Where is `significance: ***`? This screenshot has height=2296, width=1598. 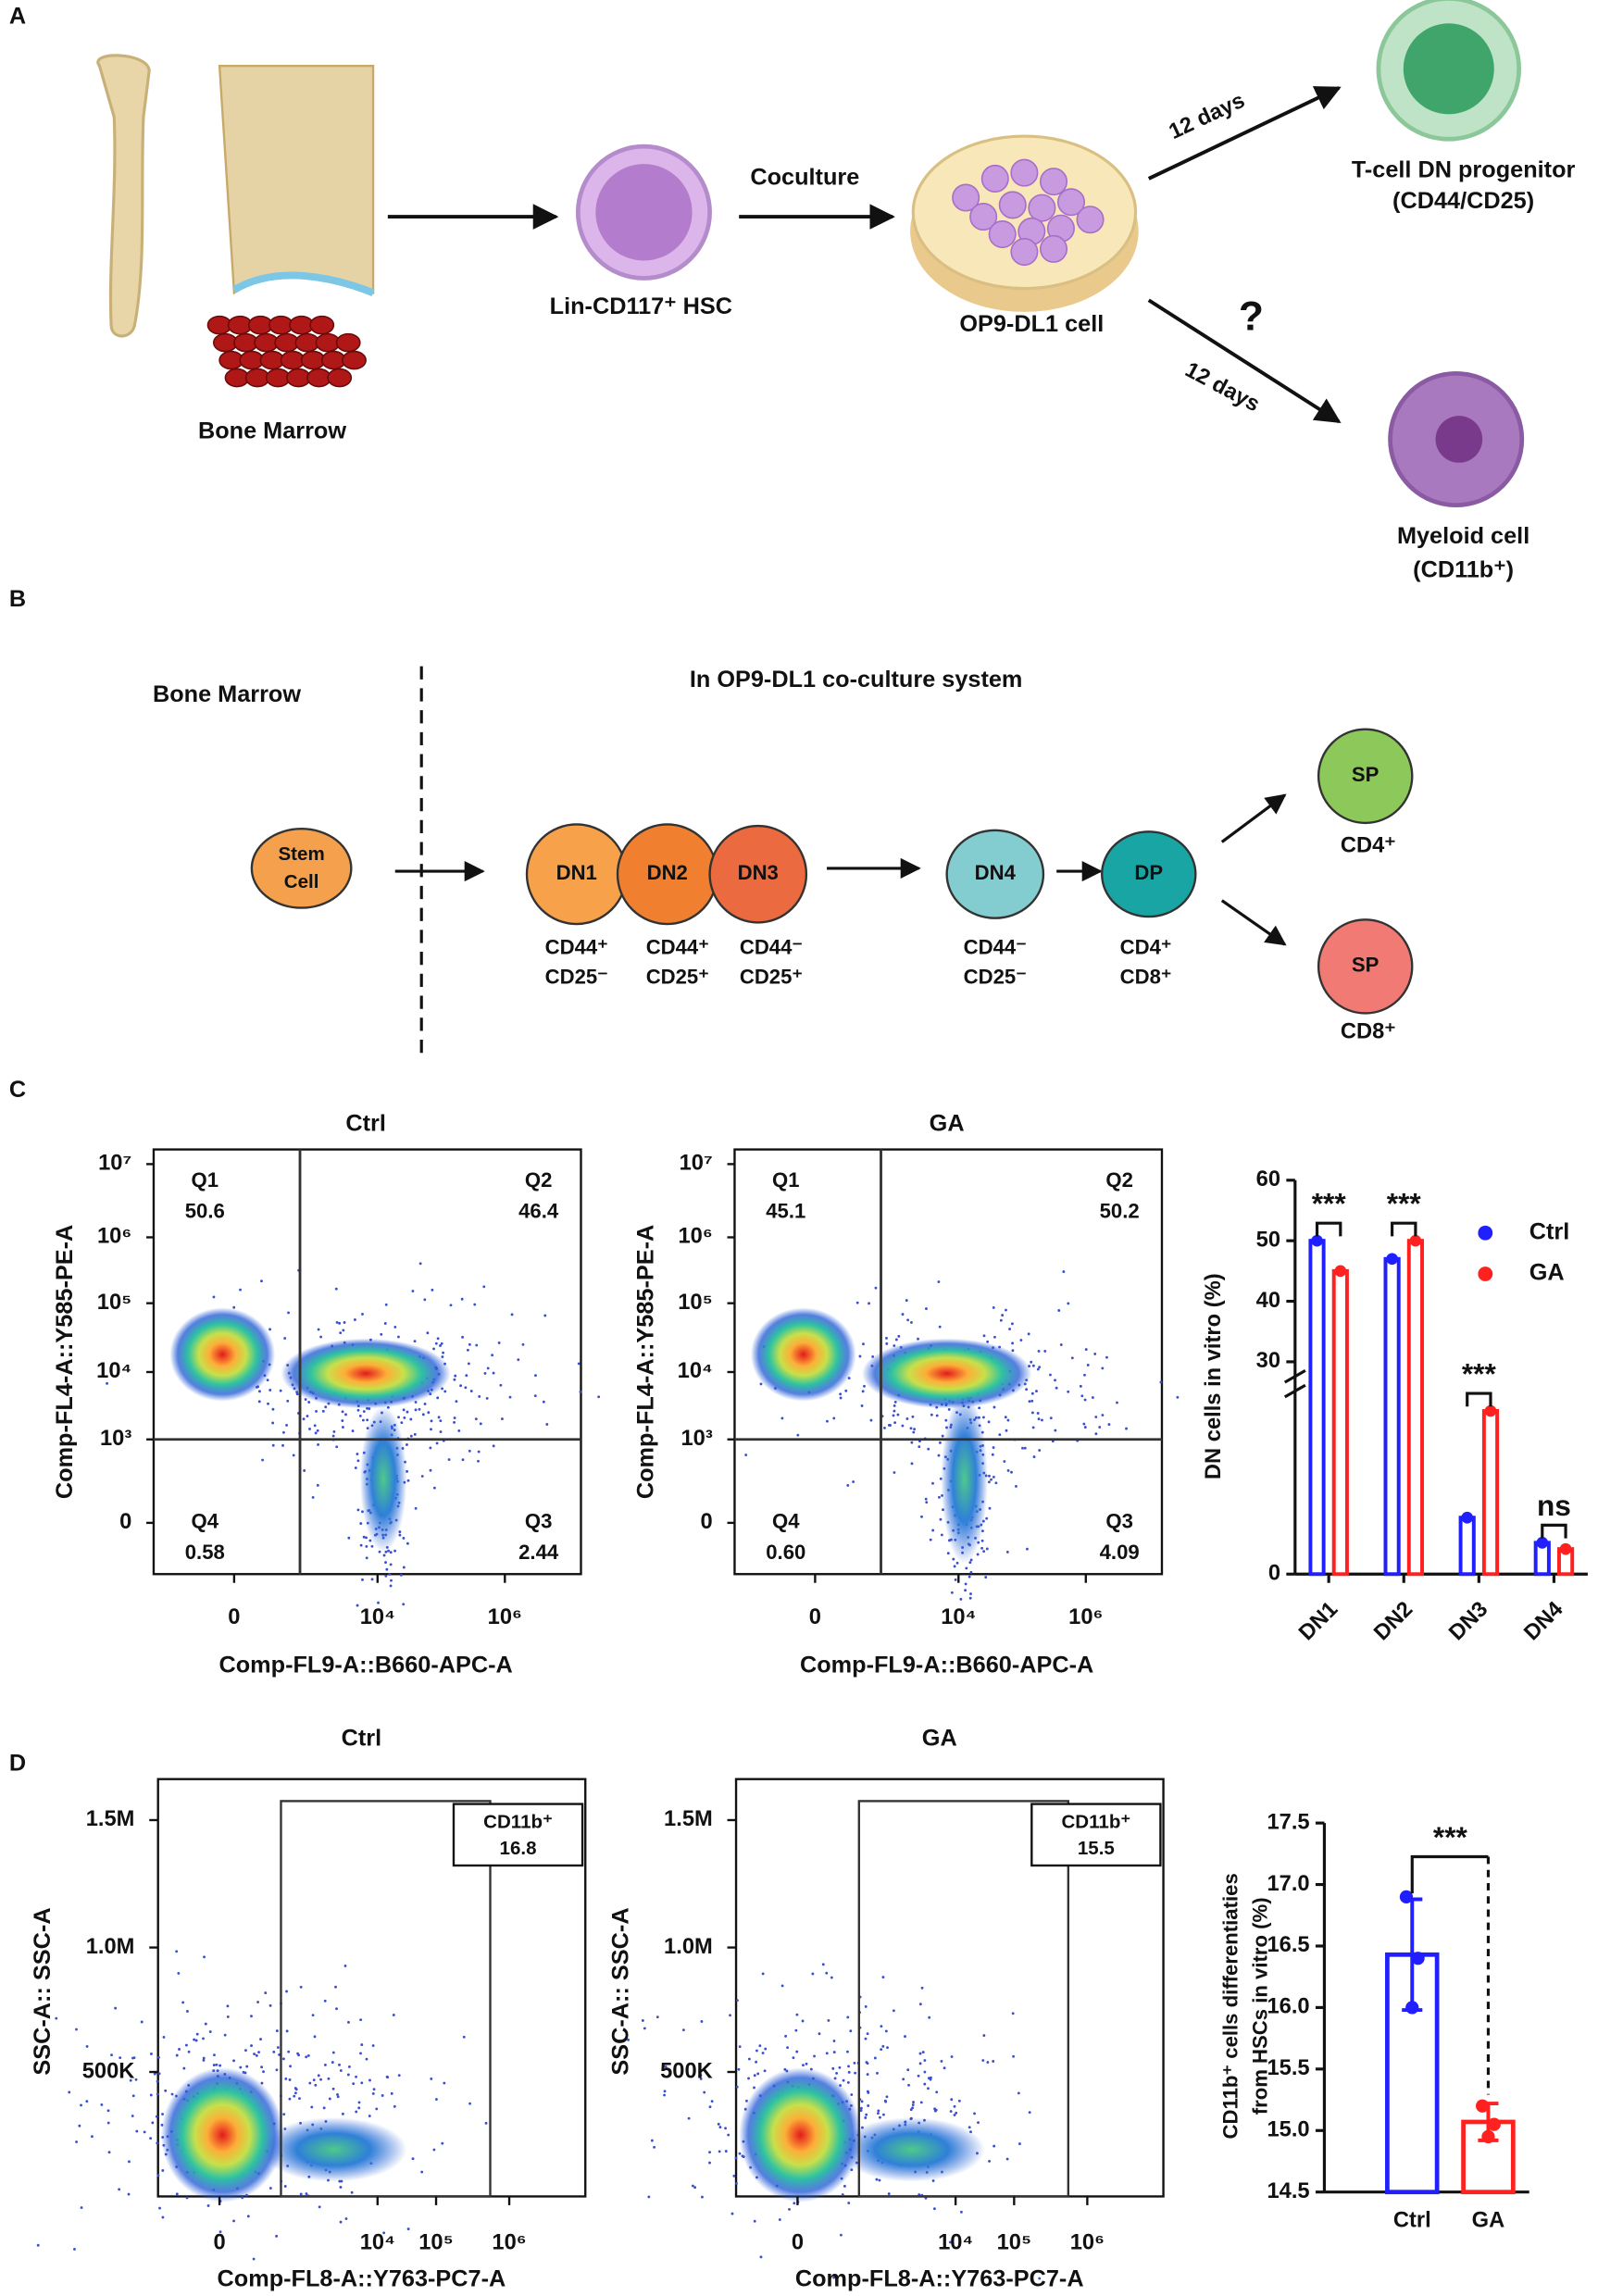
significance: *** is located at coordinates (1479, 1373).